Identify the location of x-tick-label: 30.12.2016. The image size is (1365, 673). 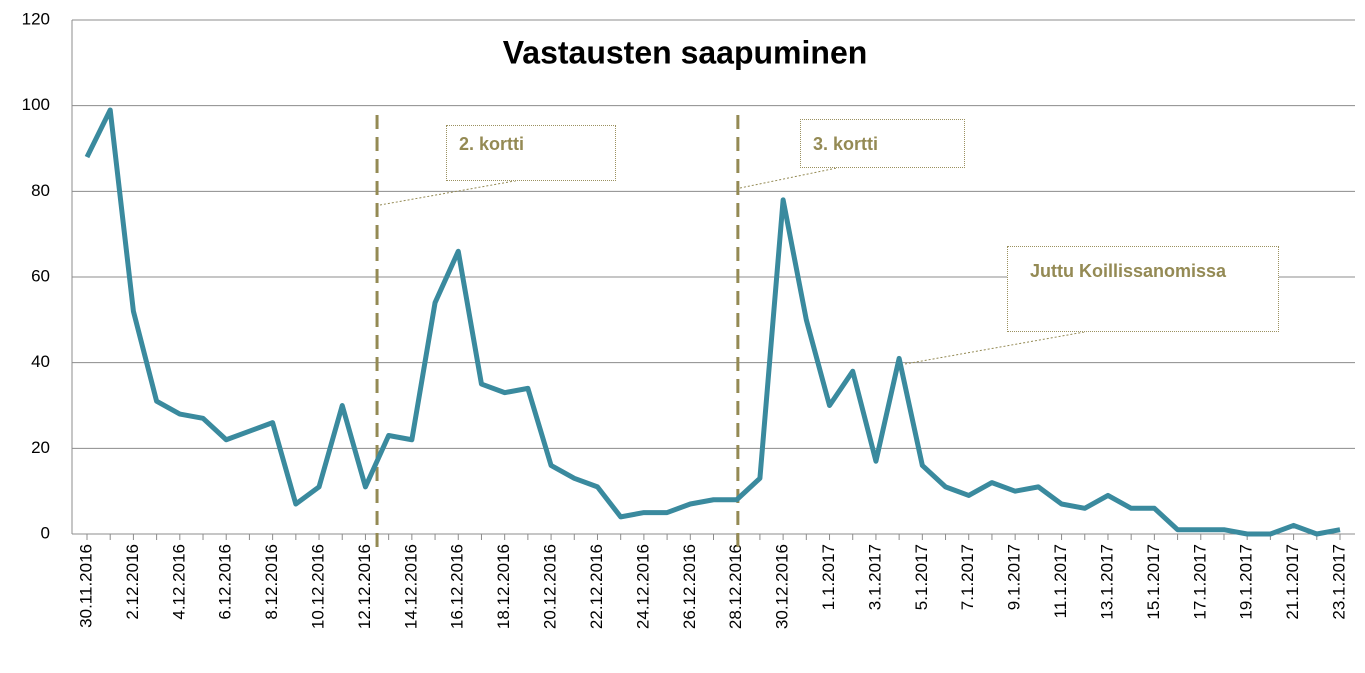
(782, 586).